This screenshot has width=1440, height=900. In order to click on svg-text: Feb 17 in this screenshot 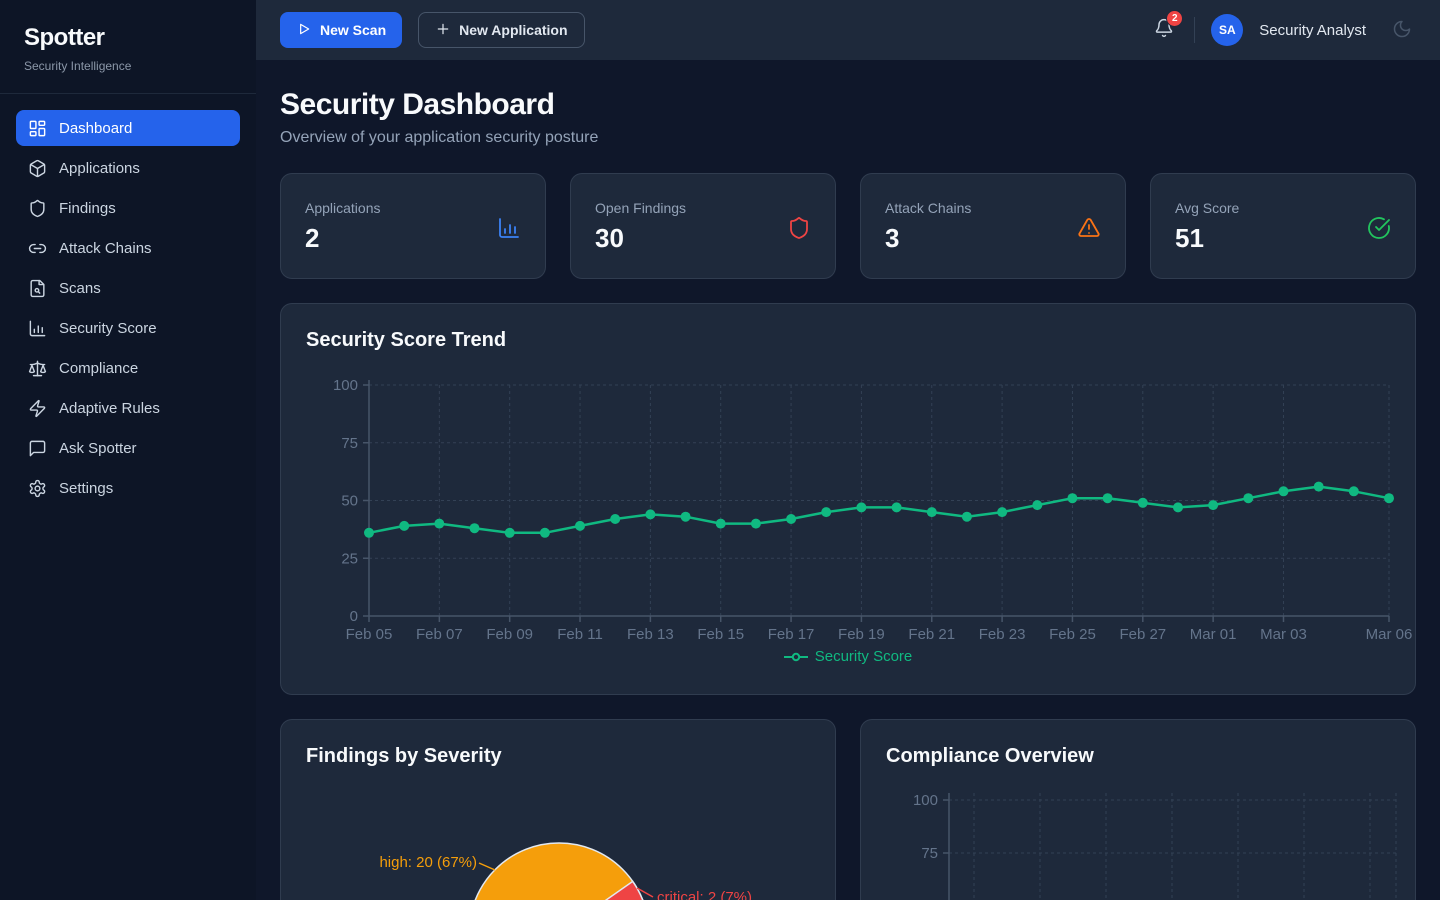, I will do `click(791, 634)`.